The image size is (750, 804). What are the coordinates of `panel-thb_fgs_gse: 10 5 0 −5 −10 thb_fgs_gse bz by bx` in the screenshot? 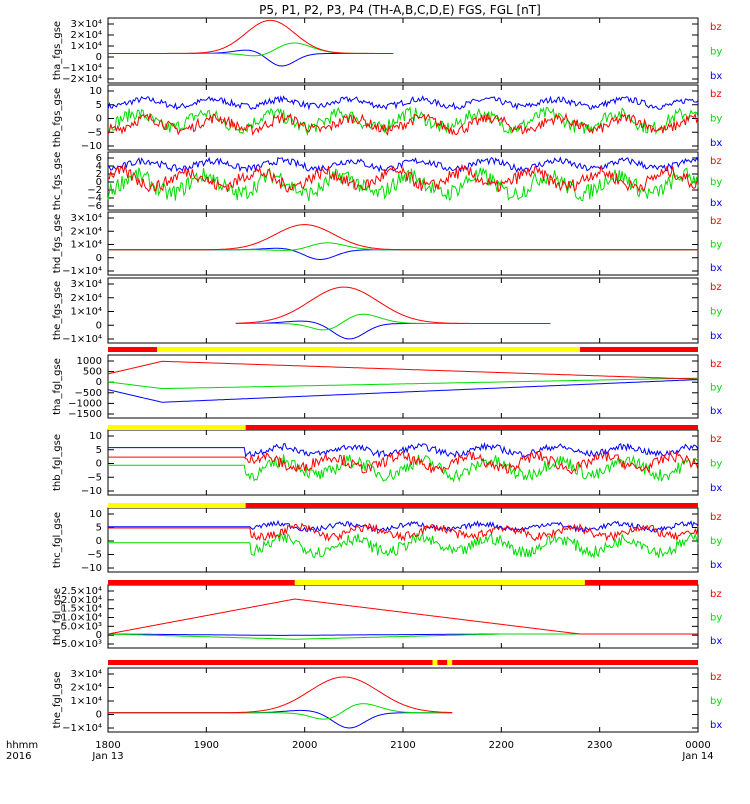 It's located at (387, 118).